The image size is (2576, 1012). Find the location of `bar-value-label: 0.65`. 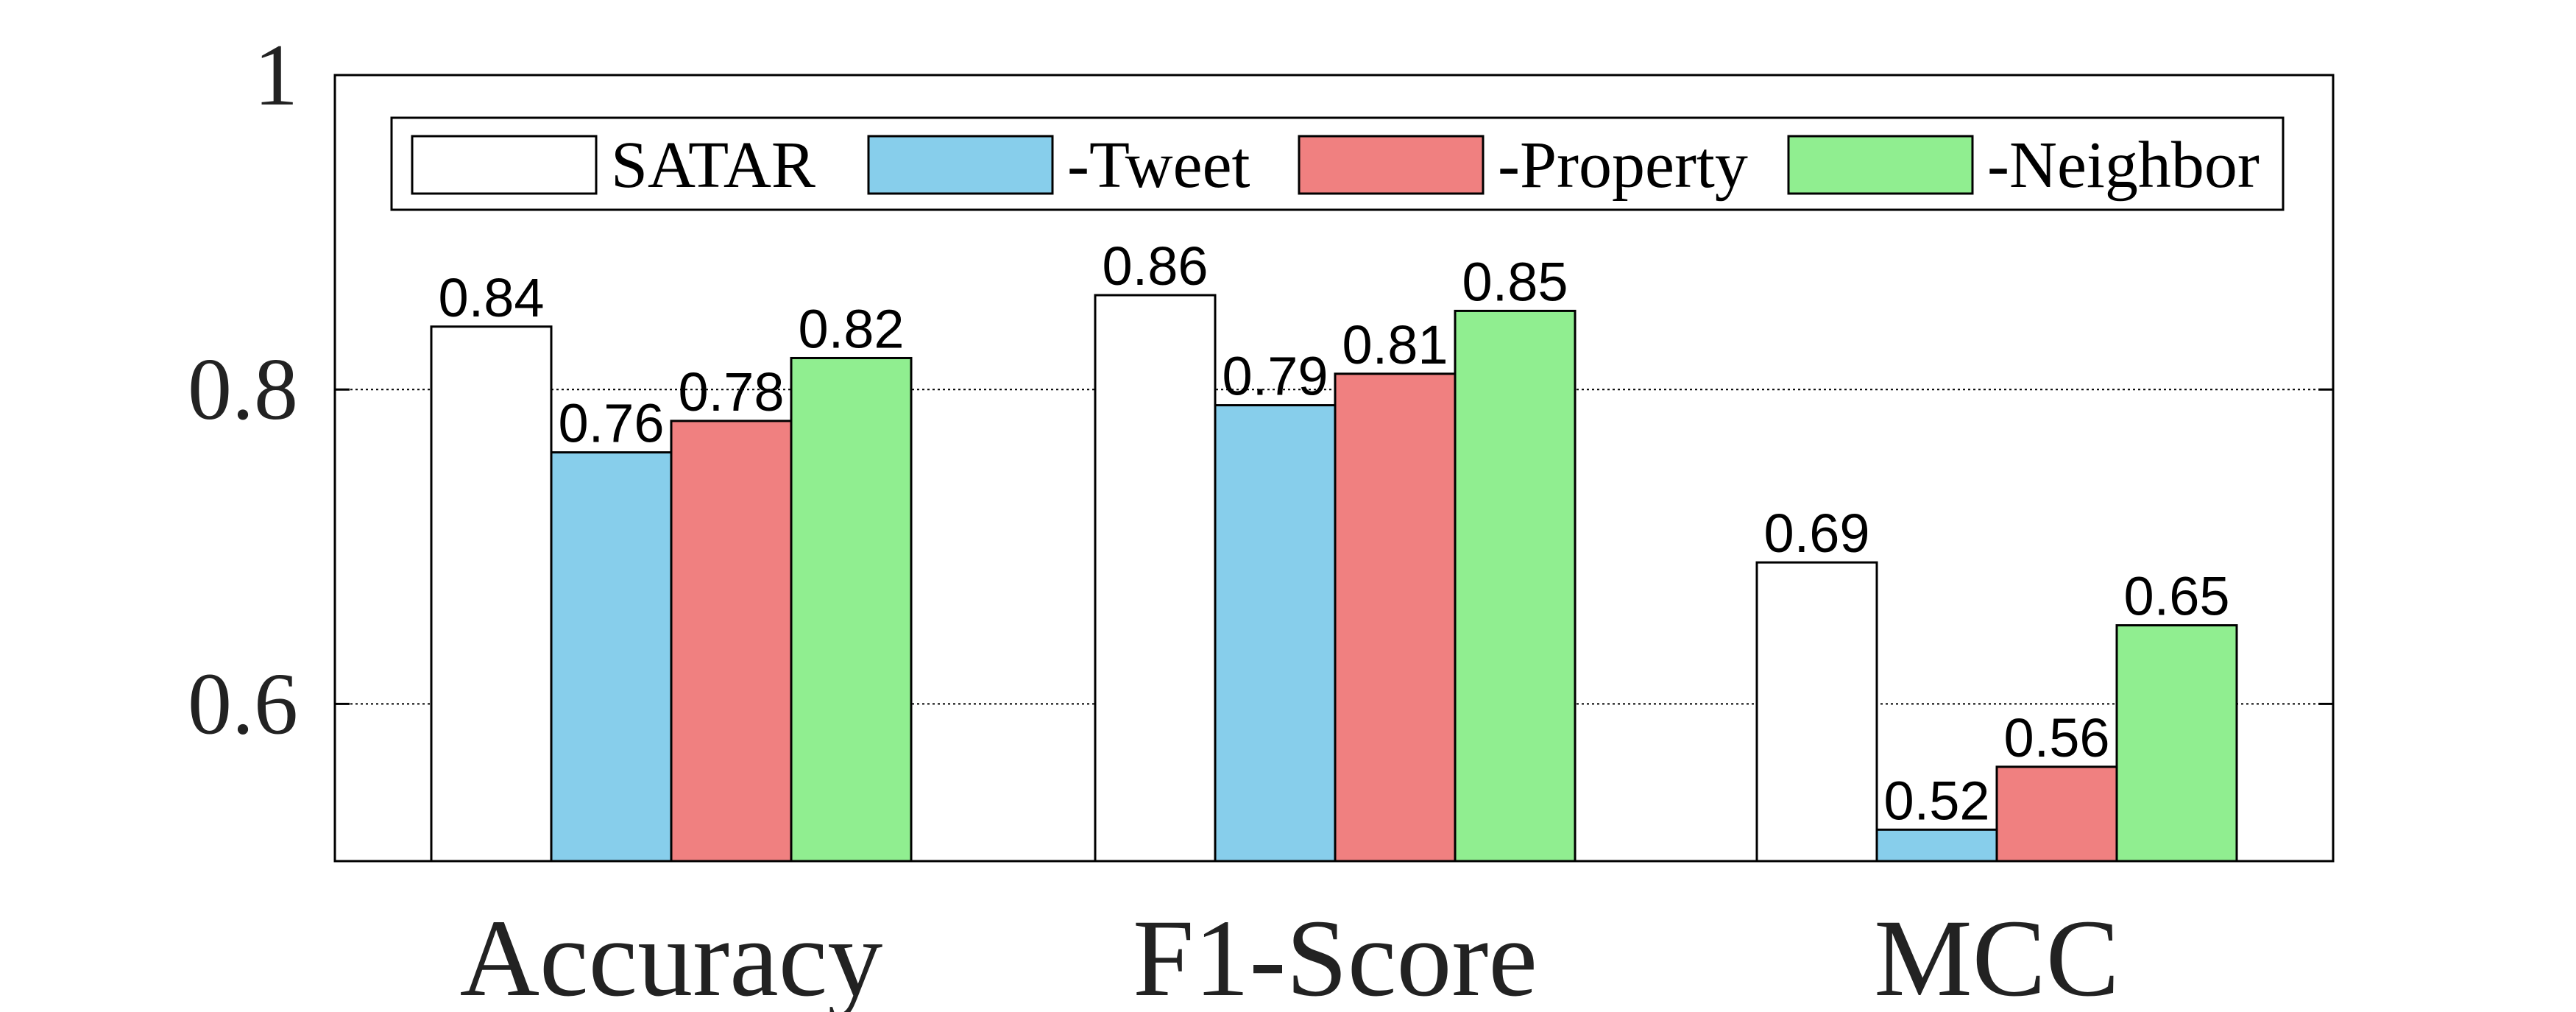

bar-value-label: 0.65 is located at coordinates (2176, 596).